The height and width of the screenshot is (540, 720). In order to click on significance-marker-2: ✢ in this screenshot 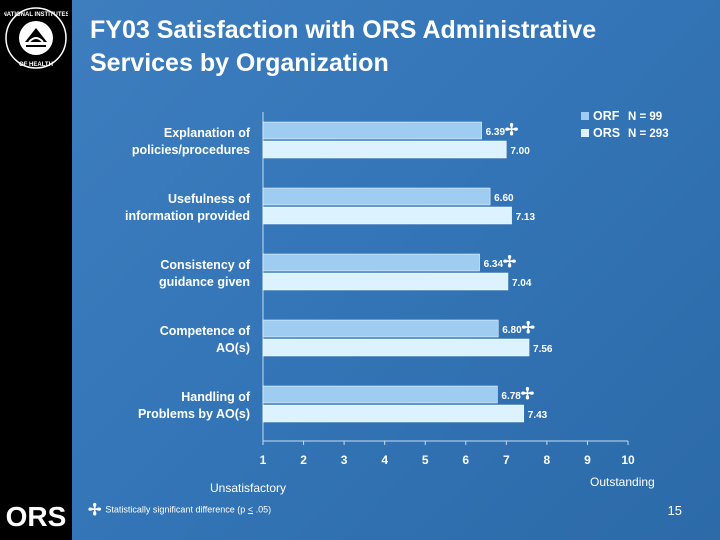, I will do `click(510, 262)`.